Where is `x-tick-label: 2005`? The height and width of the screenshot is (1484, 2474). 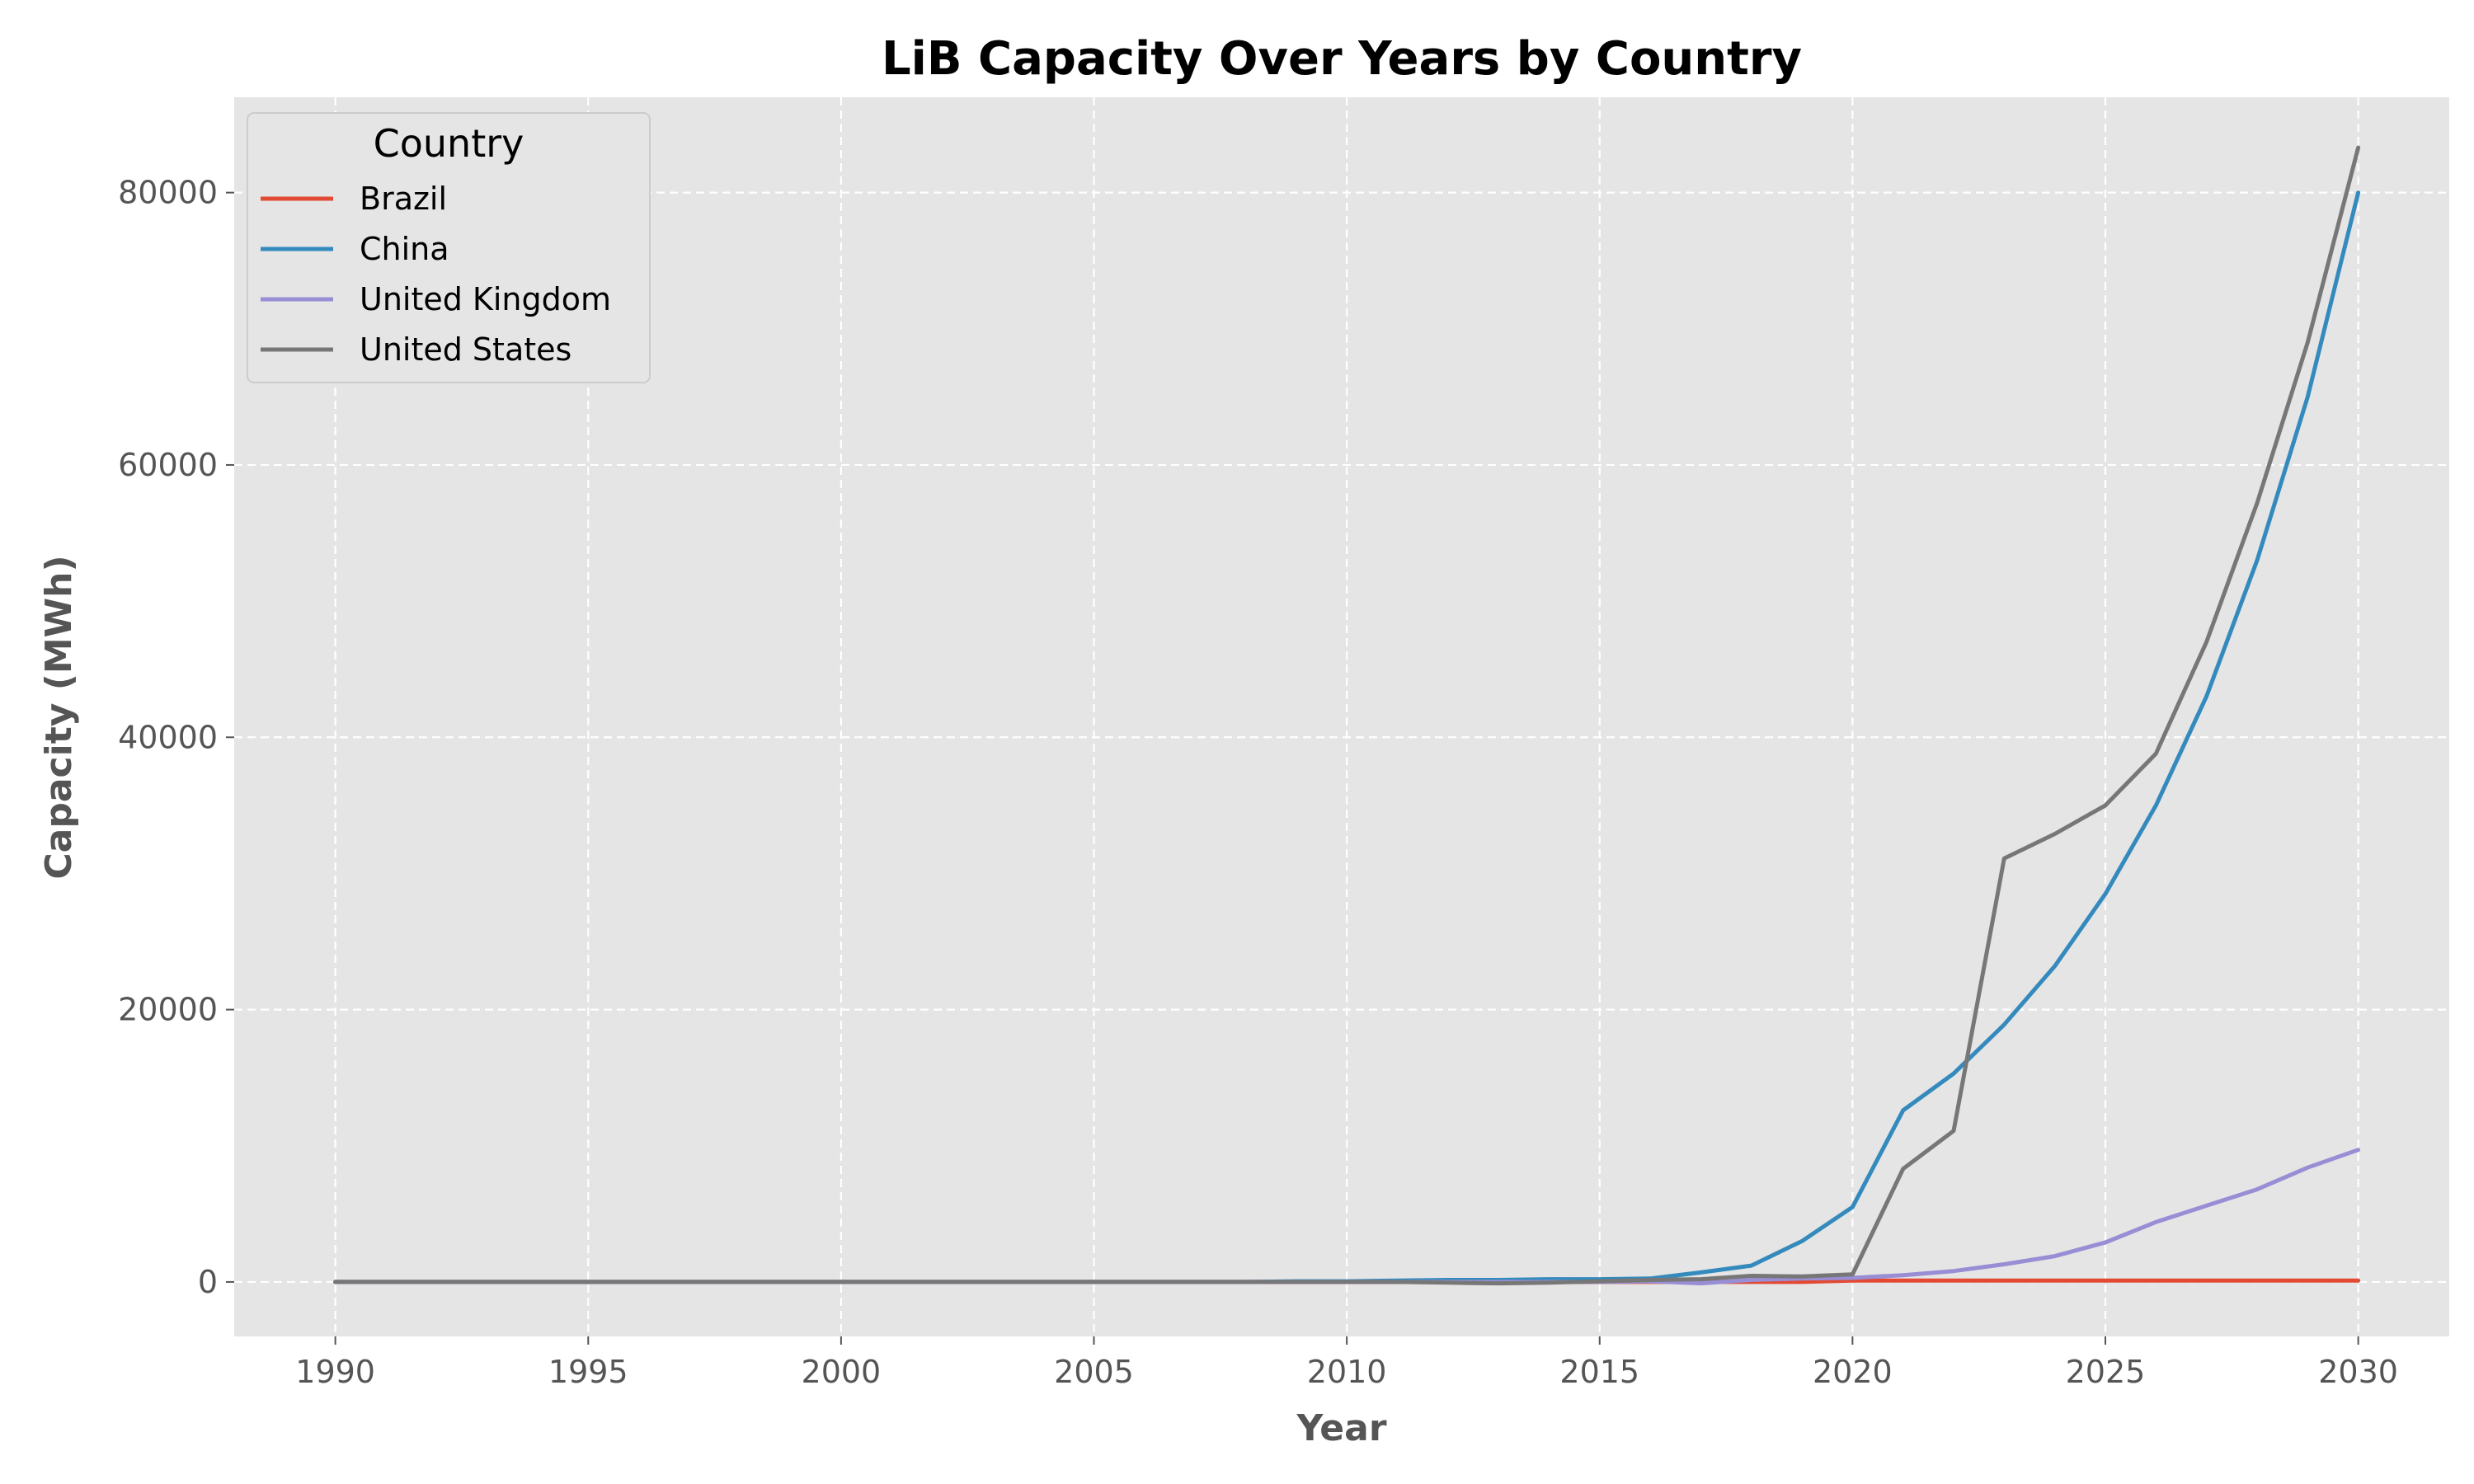
x-tick-label: 2005 is located at coordinates (1094, 1372).